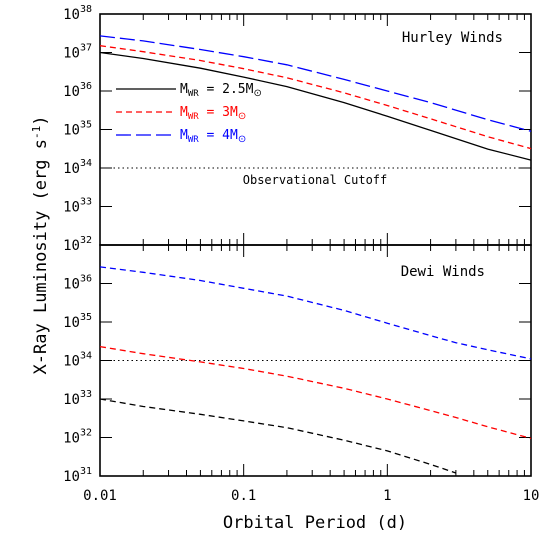 This screenshot has height=538, width=559. Describe the element at coordinates (243, 496) in the screenshot. I see `x-tick-label: 0.1` at that location.